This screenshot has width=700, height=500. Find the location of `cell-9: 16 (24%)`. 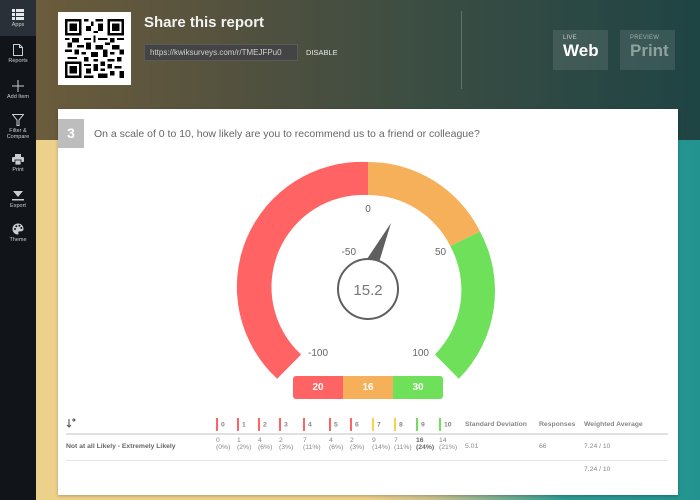

cell-9: 16 (24%) is located at coordinates (427, 447).